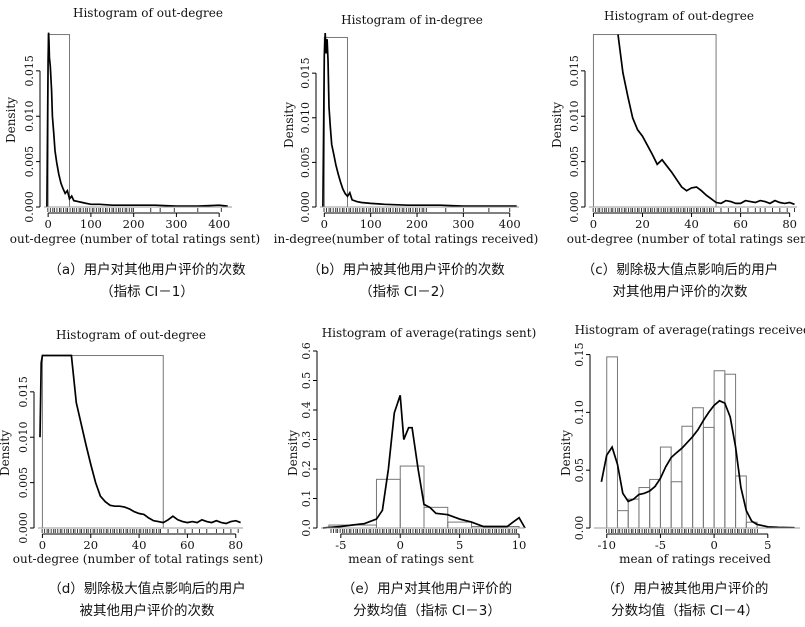 The width and height of the screenshot is (805, 627). What do you see at coordinates (680, 270) in the screenshot?
I see `caption-c-line1: （c）剔除极大值点影响后的用户` at bounding box center [680, 270].